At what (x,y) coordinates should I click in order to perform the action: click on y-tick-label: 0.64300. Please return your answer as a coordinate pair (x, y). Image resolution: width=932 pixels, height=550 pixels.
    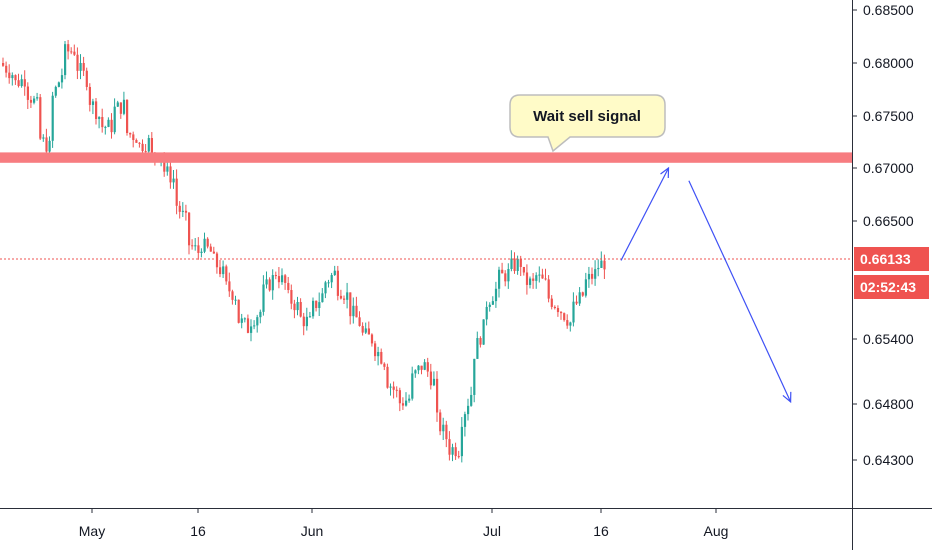
    Looking at the image, I should click on (888, 460).